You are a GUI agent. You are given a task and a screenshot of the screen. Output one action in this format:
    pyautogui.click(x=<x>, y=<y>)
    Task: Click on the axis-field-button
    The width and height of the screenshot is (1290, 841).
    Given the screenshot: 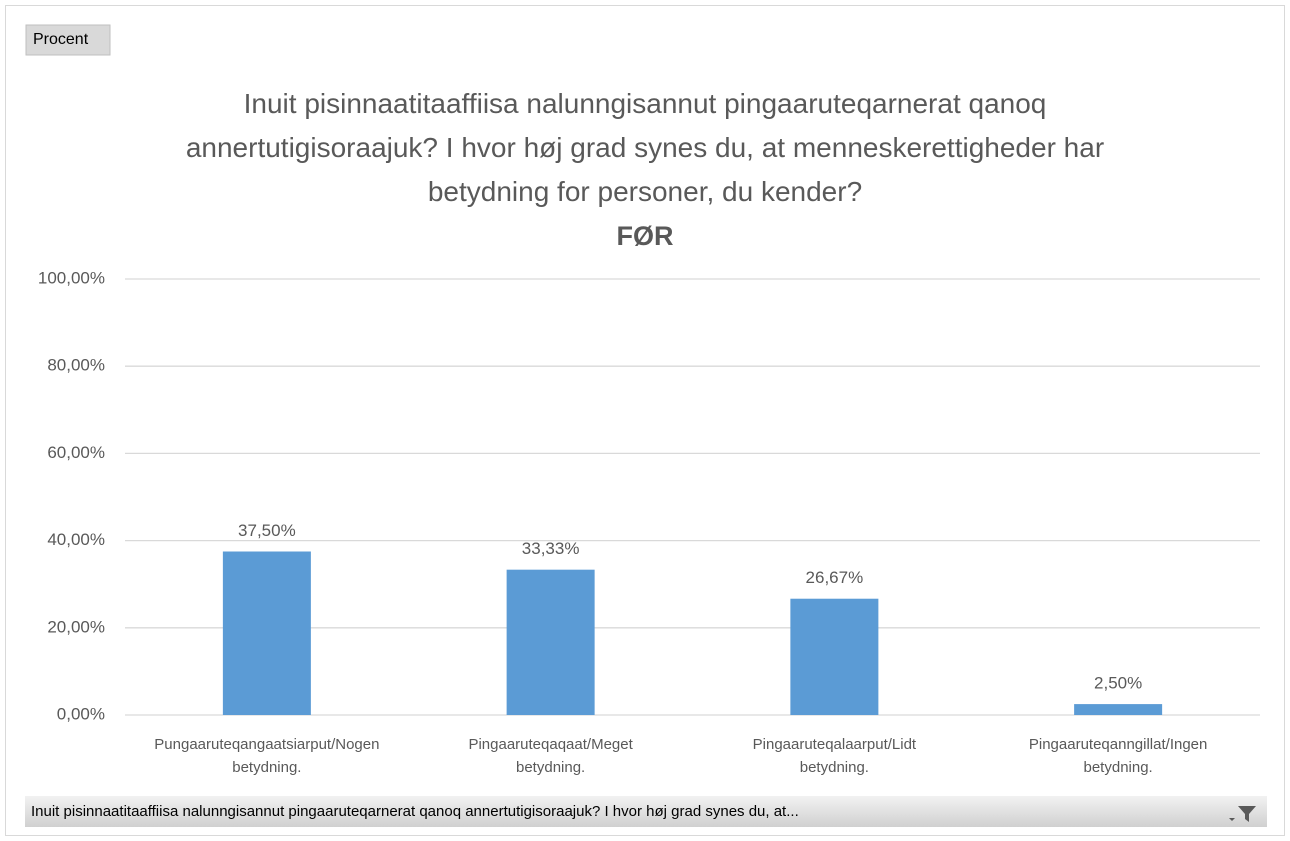 What is the action you would take?
    pyautogui.click(x=646, y=811)
    